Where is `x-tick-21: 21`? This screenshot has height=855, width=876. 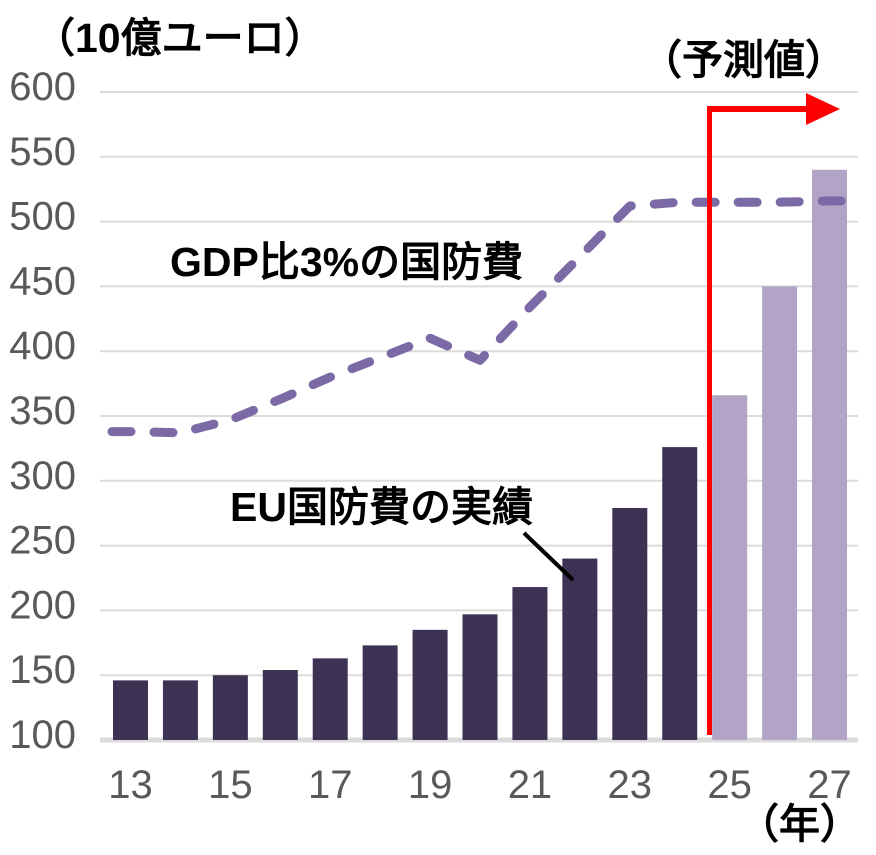 x-tick-21: 21 is located at coordinates (530, 785).